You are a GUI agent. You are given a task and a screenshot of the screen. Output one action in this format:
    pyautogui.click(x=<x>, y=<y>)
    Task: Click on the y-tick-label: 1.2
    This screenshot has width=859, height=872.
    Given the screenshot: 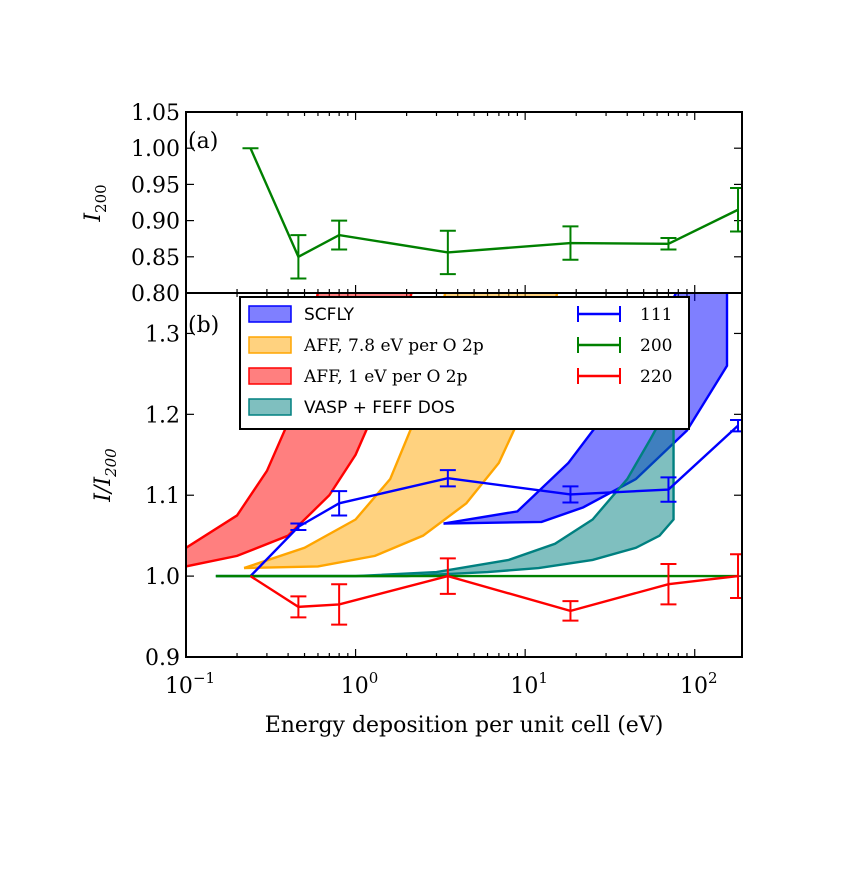 What is the action you would take?
    pyautogui.click(x=162, y=415)
    